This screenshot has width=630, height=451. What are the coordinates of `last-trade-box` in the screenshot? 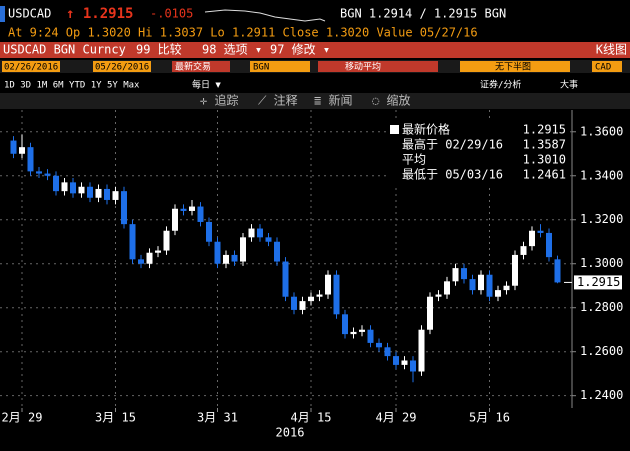 It's located at (201, 66).